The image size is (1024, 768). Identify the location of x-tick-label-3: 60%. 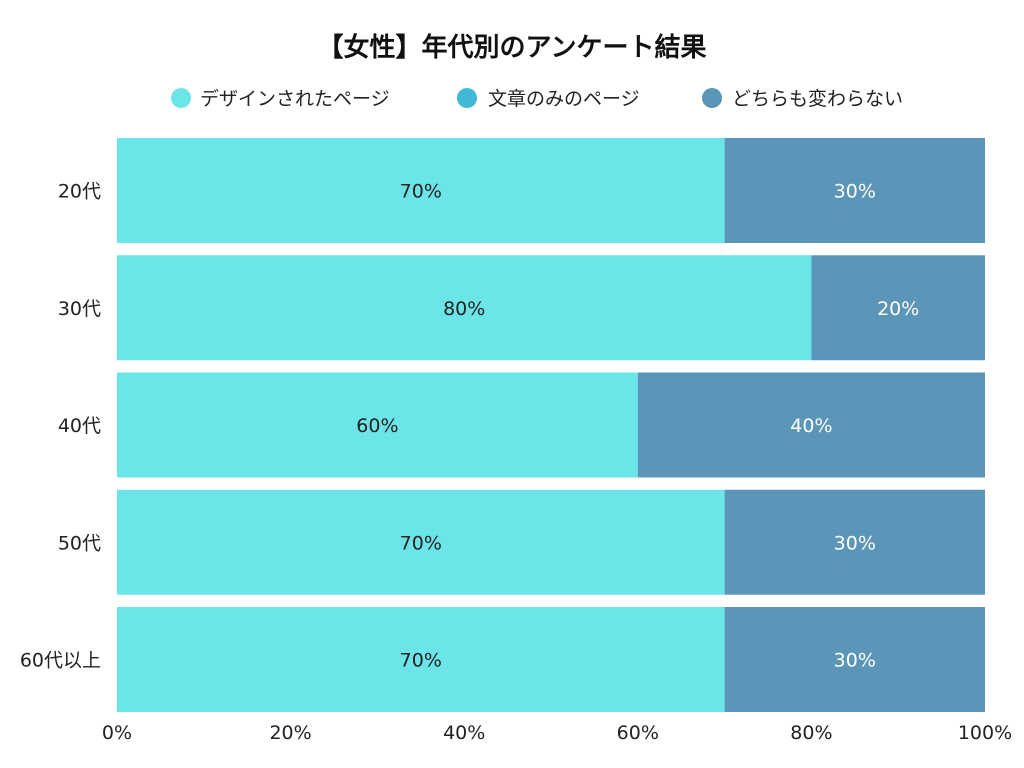
(638, 733).